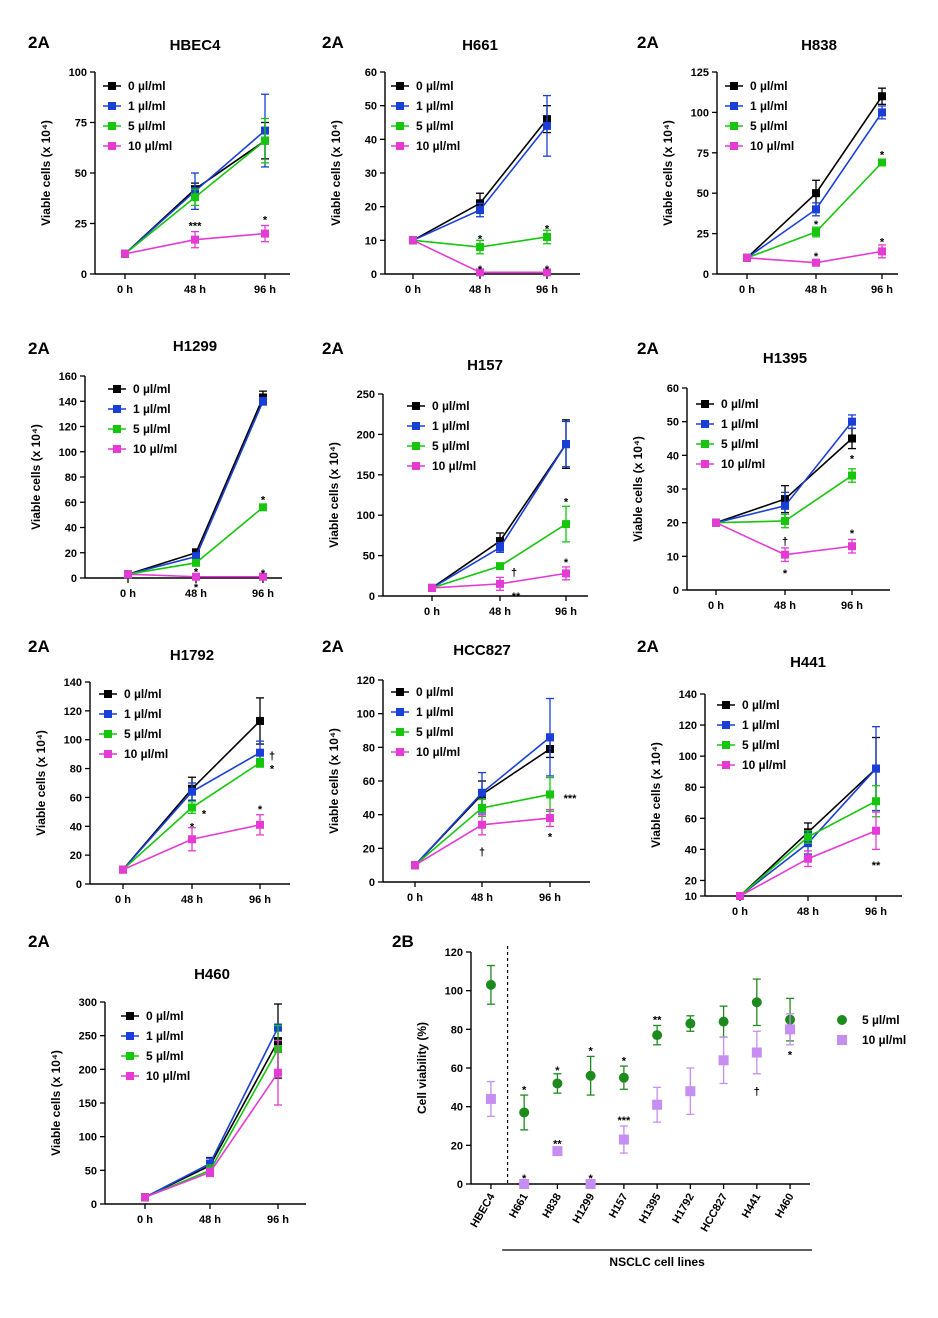 The width and height of the screenshot is (938, 1318). Describe the element at coordinates (700, 73) in the screenshot. I see `y-tick-label: 125` at that location.